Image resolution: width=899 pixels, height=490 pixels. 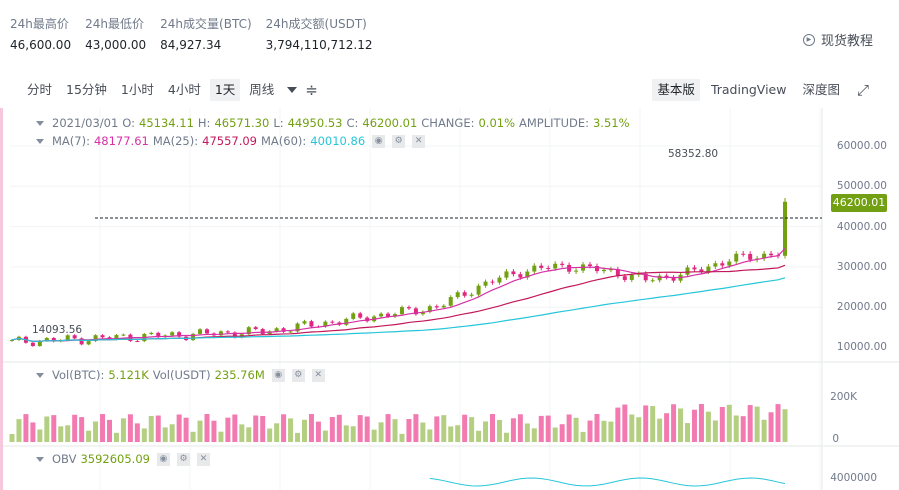 I want to click on interval-tab: 15分钟, so click(x=86, y=89).